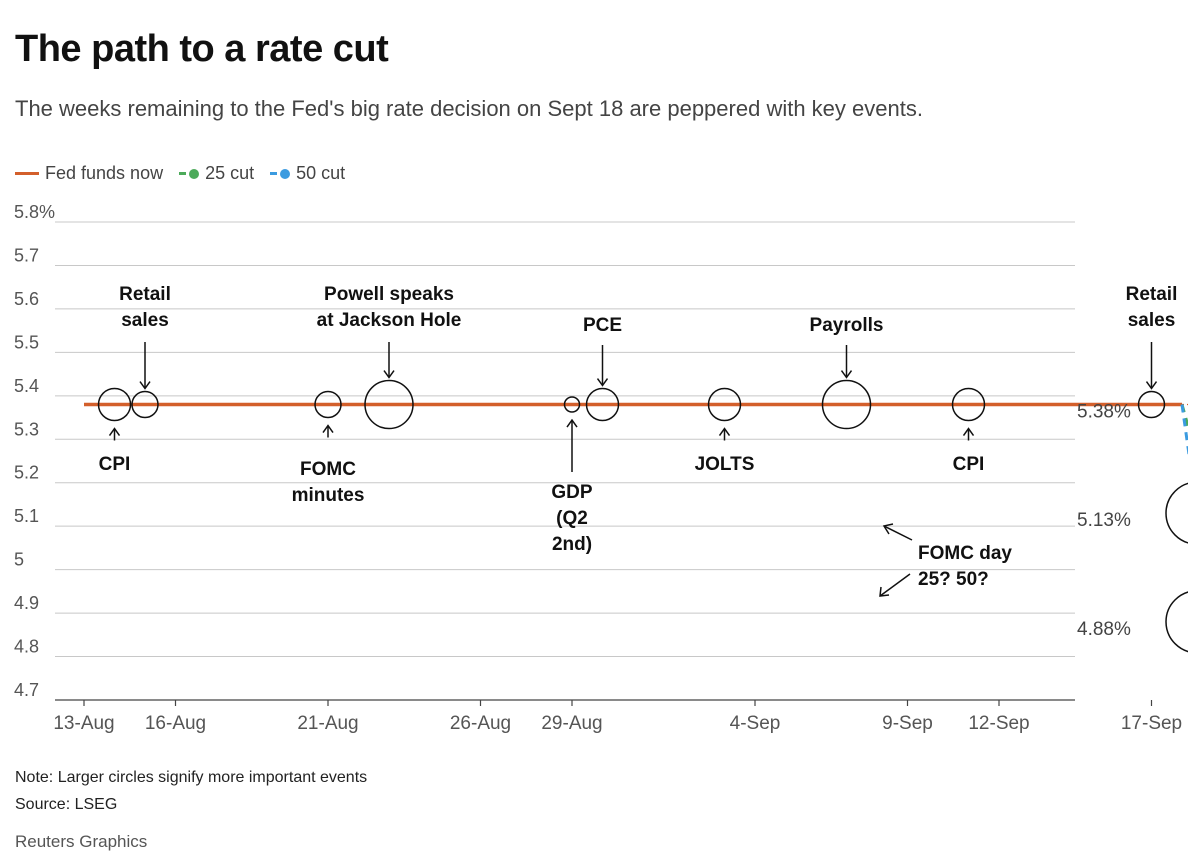 This screenshot has height=858, width=1188. Describe the element at coordinates (26, 342) in the screenshot. I see `y-tick-label: 5.5` at that location.